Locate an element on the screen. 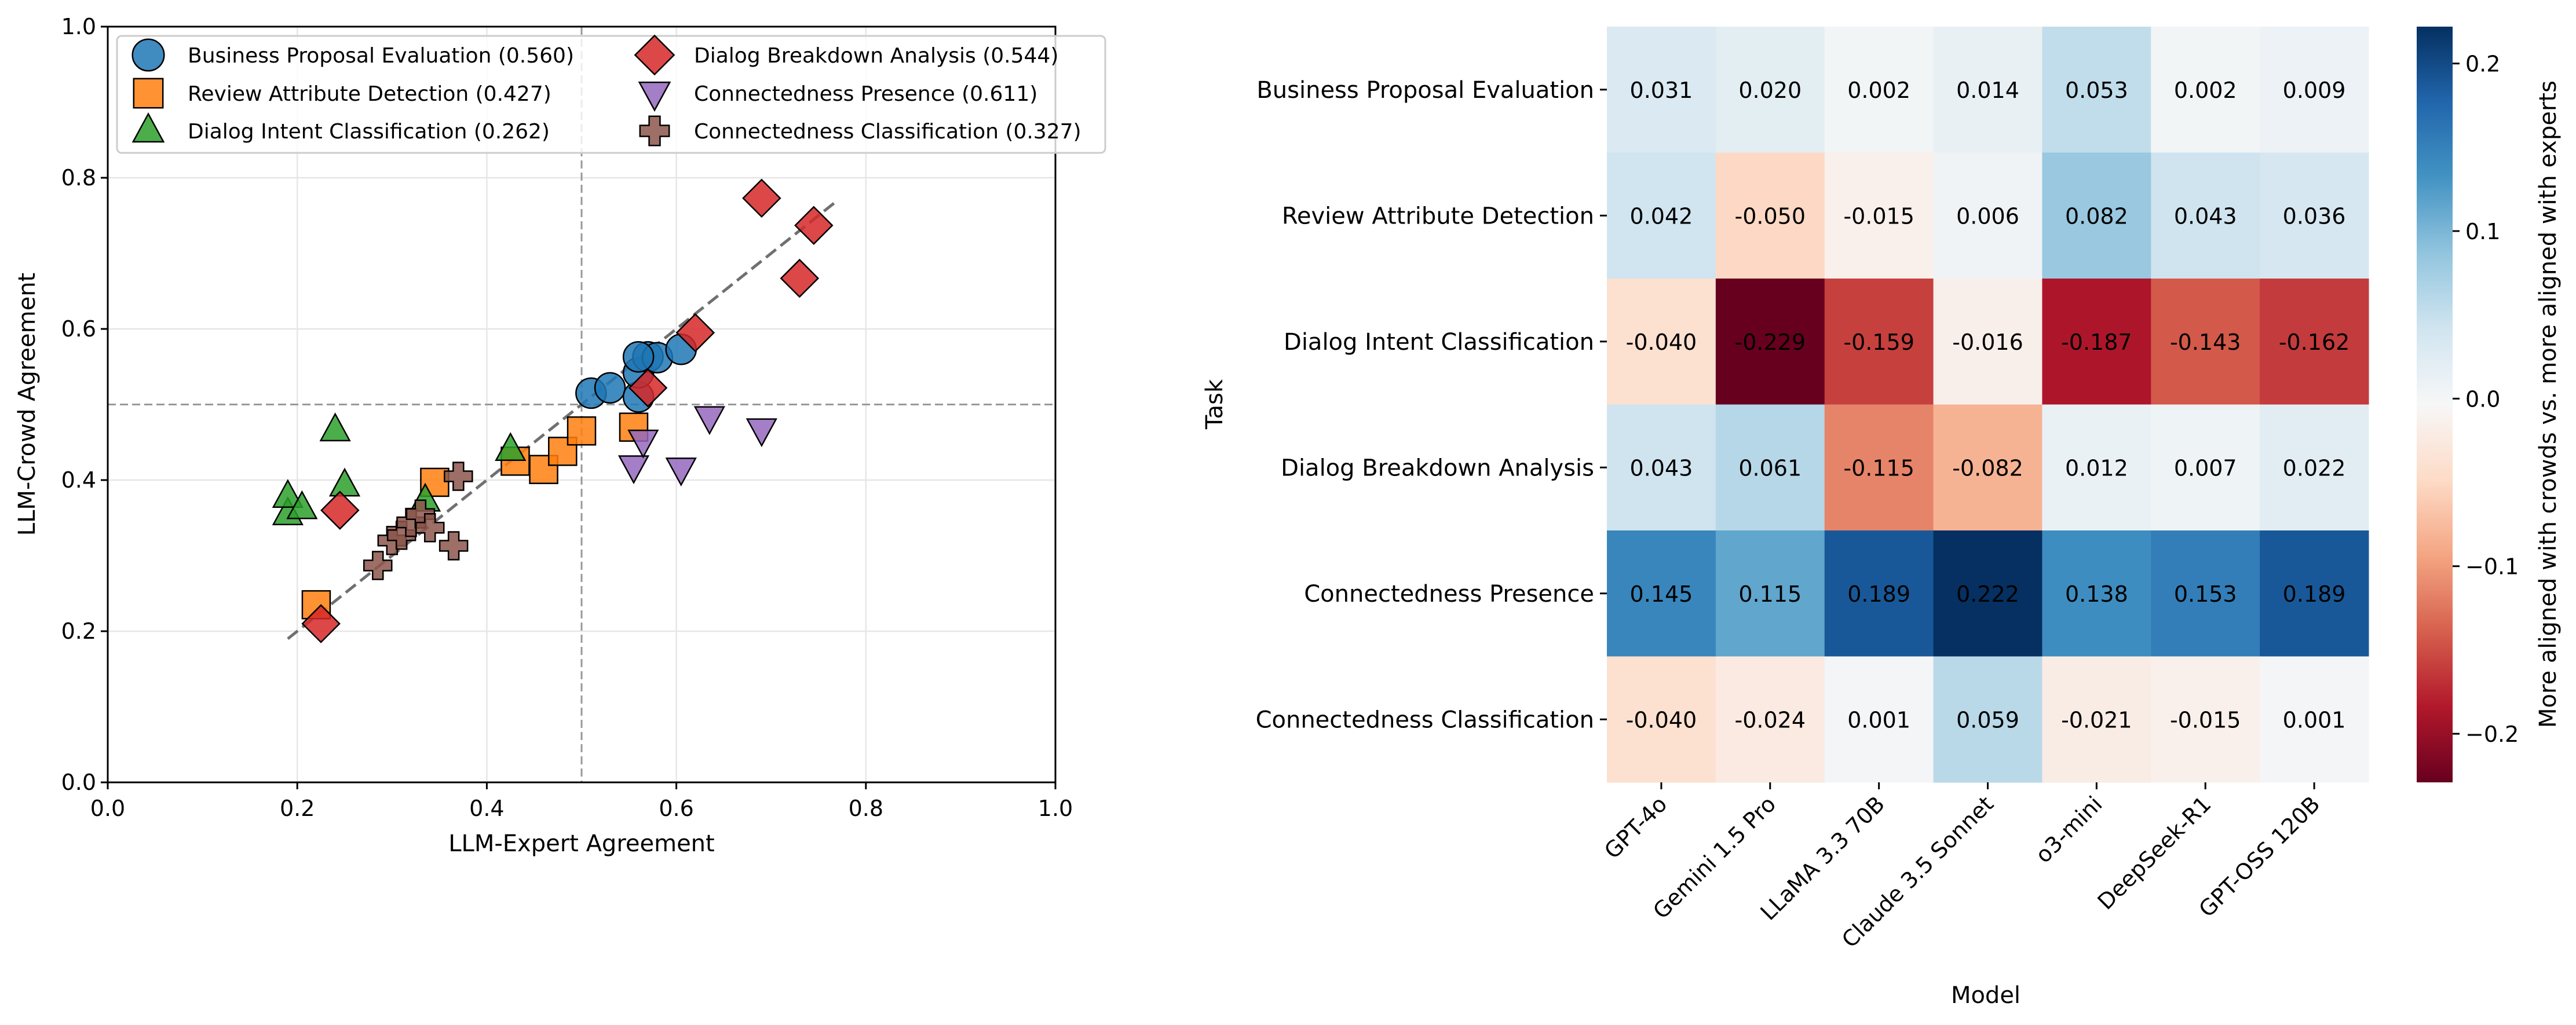  heatmap-cell-value: 0.006 is located at coordinates (1988, 216).